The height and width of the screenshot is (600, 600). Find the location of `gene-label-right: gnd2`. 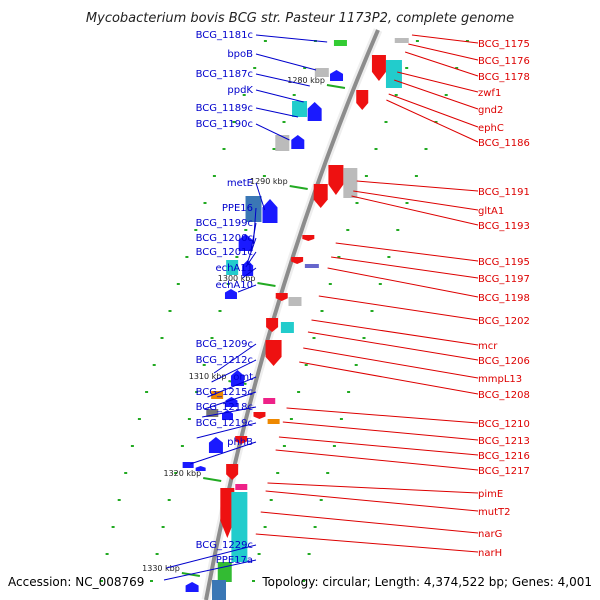

gene-label-right: gnd2 is located at coordinates (490, 110).